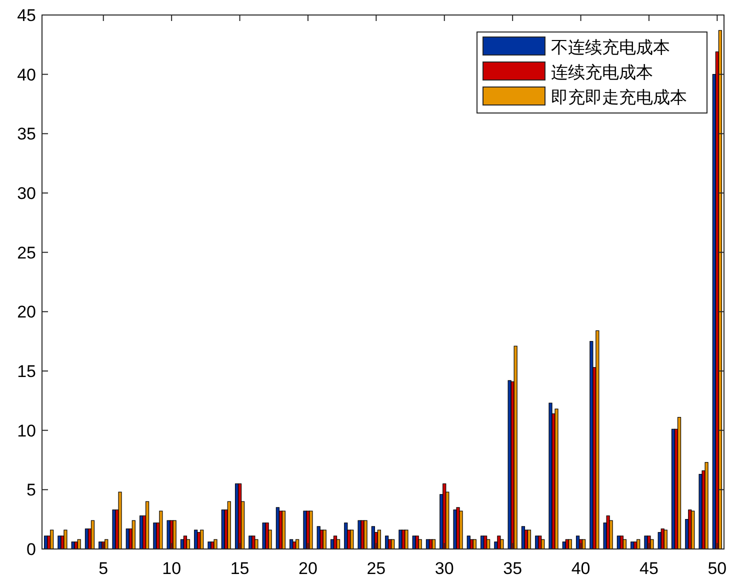  I want to click on x-tick-label: 50, so click(717, 568).